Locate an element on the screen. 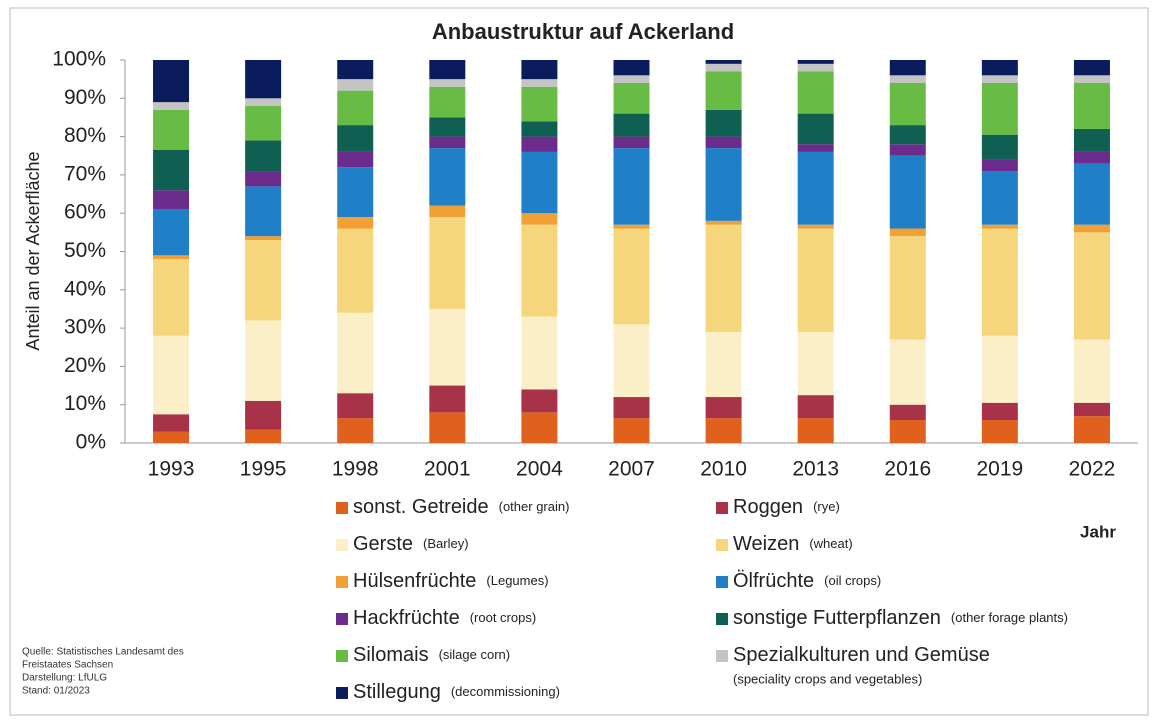 Image resolution: width=1158 pixels, height=727 pixels. source-note: Stand: 01/2023 is located at coordinates (56, 691).